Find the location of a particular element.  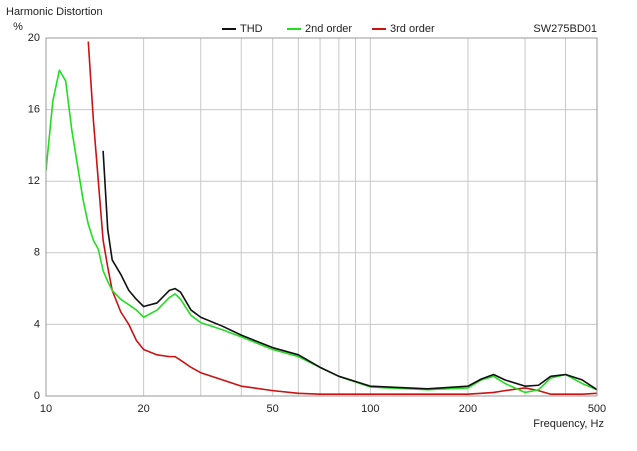

legend: THD 2nd order 3rd order is located at coordinates (328, 29).